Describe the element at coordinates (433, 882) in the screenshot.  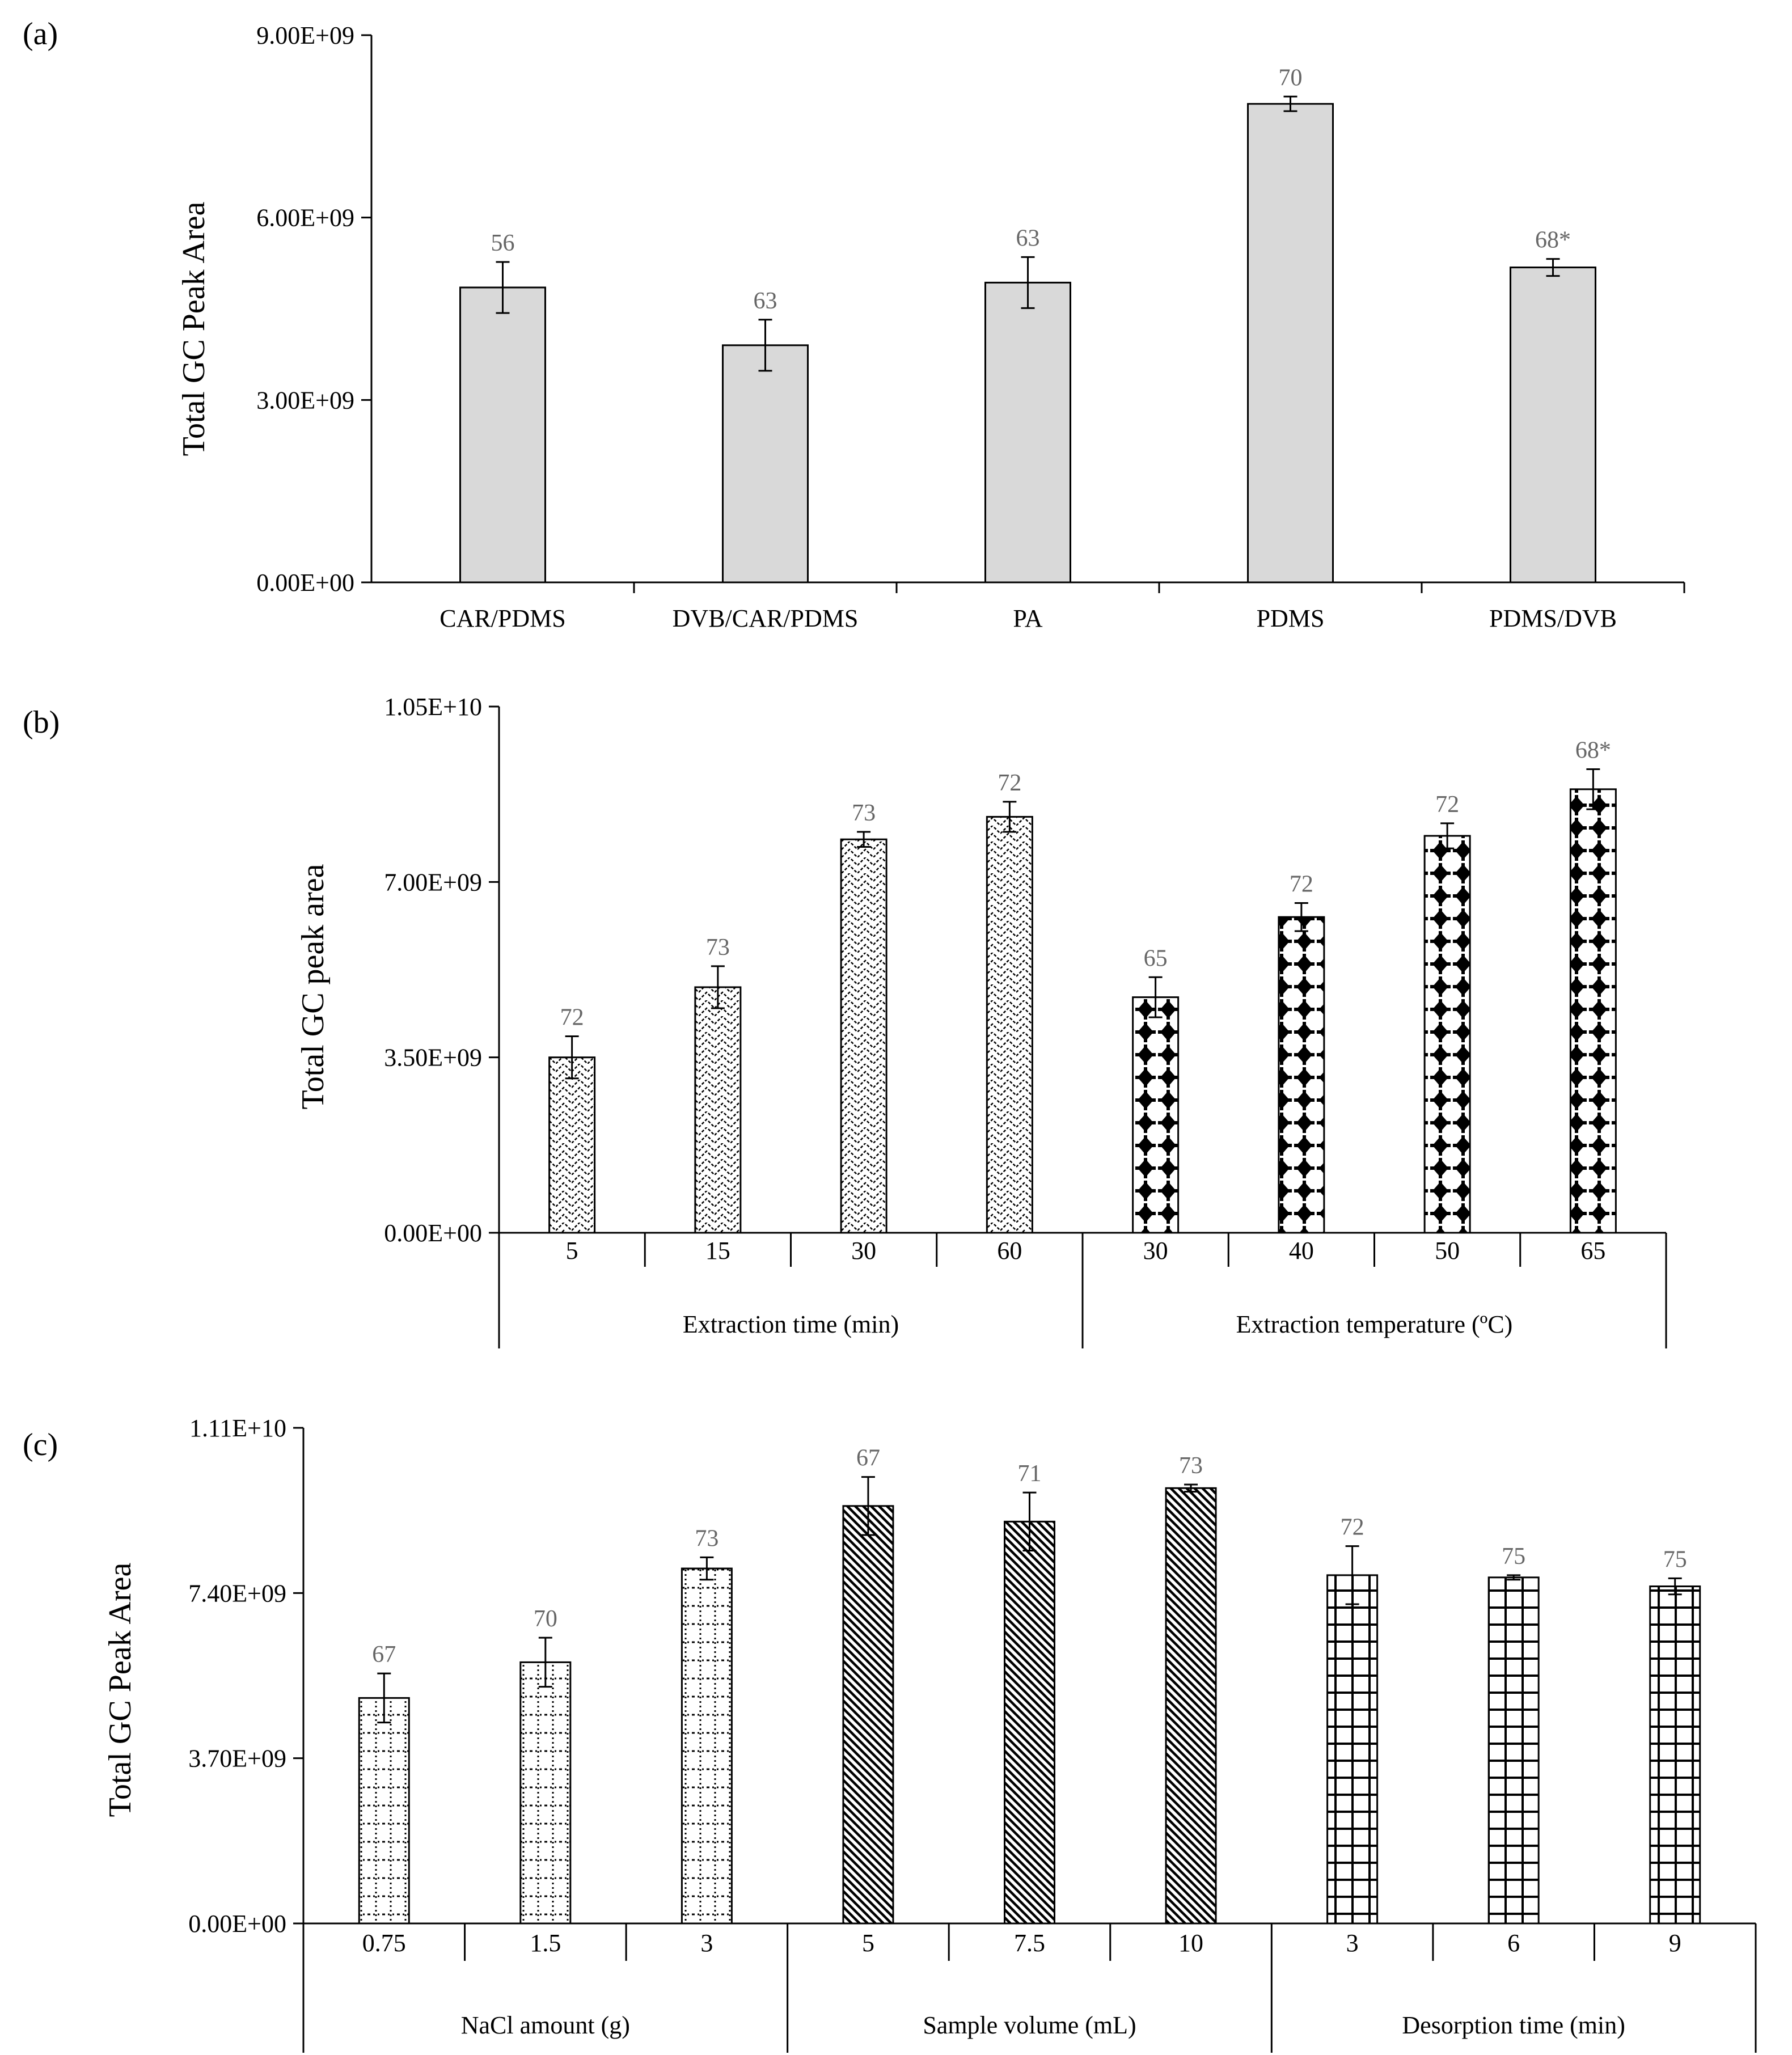
I see `y-tick-label: 7.00E+09` at that location.